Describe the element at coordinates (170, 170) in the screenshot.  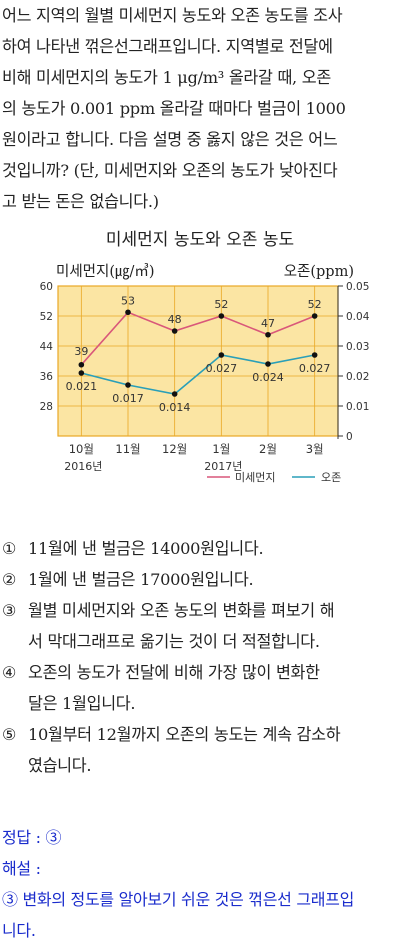
I see `question-line: 것입니까? (단, 미세먼지와 오존의 농도가 낮아진다` at that location.